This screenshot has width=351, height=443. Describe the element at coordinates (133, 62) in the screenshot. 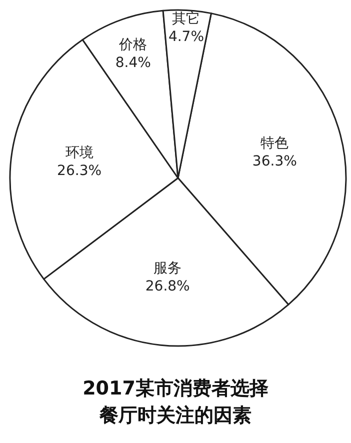

I see `data-label: 8.4%` at that location.